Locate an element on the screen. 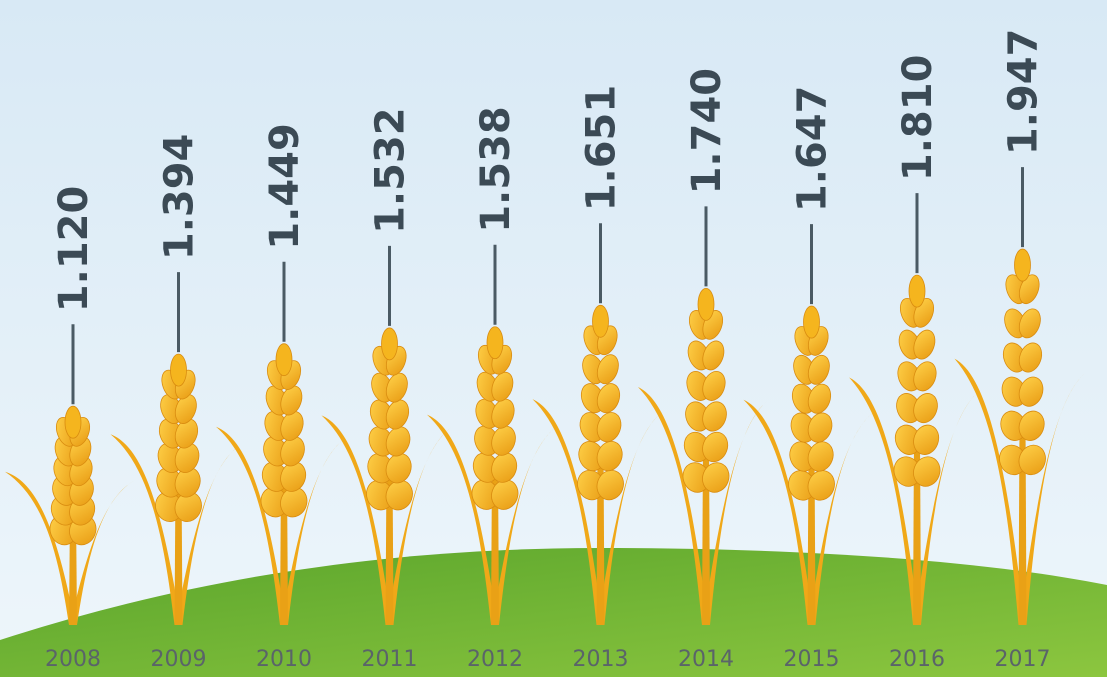  x-tick-label: 2009 is located at coordinates (179, 659).